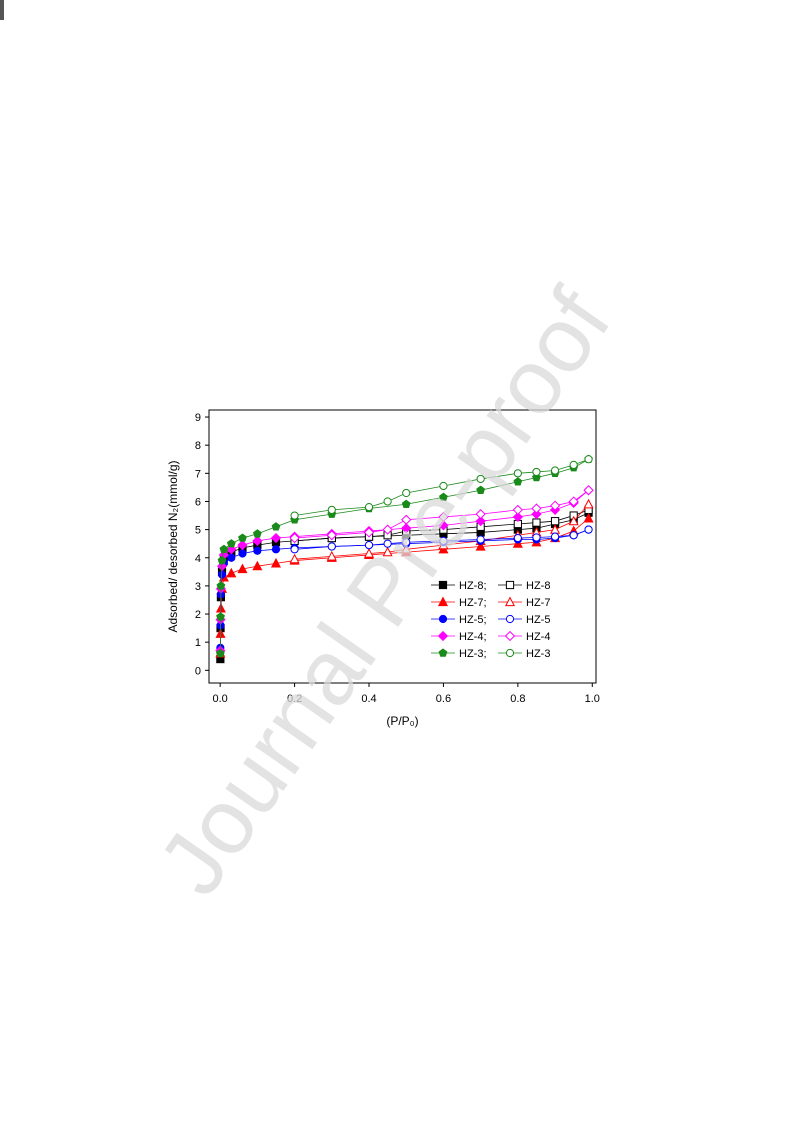 This screenshot has width=793, height=1126. I want to click on y-tick-label: 9, so click(198, 418).